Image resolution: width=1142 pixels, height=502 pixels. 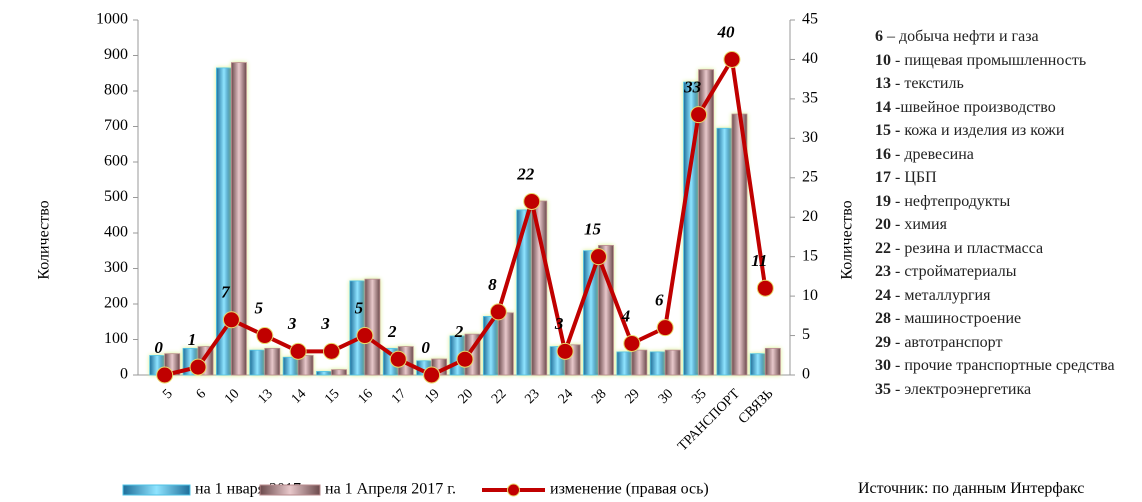 I want to click on note-code: 29, so click(x=883, y=342).